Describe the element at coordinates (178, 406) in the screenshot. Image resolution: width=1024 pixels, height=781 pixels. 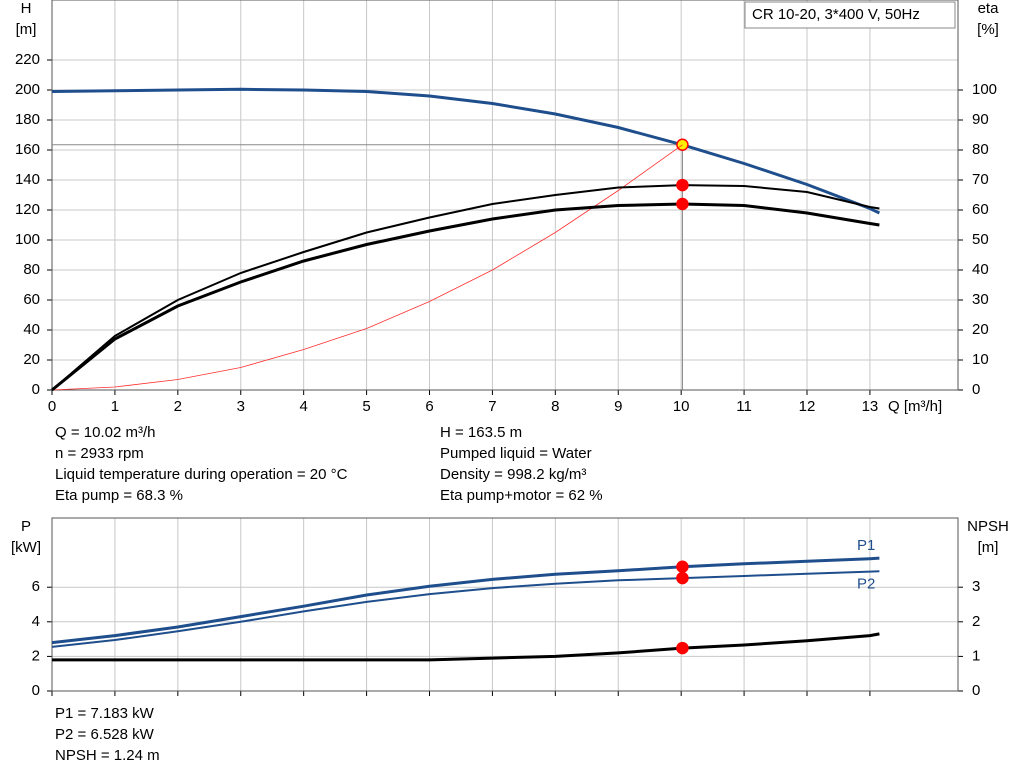
I see `x-tick-label: 2` at that location.